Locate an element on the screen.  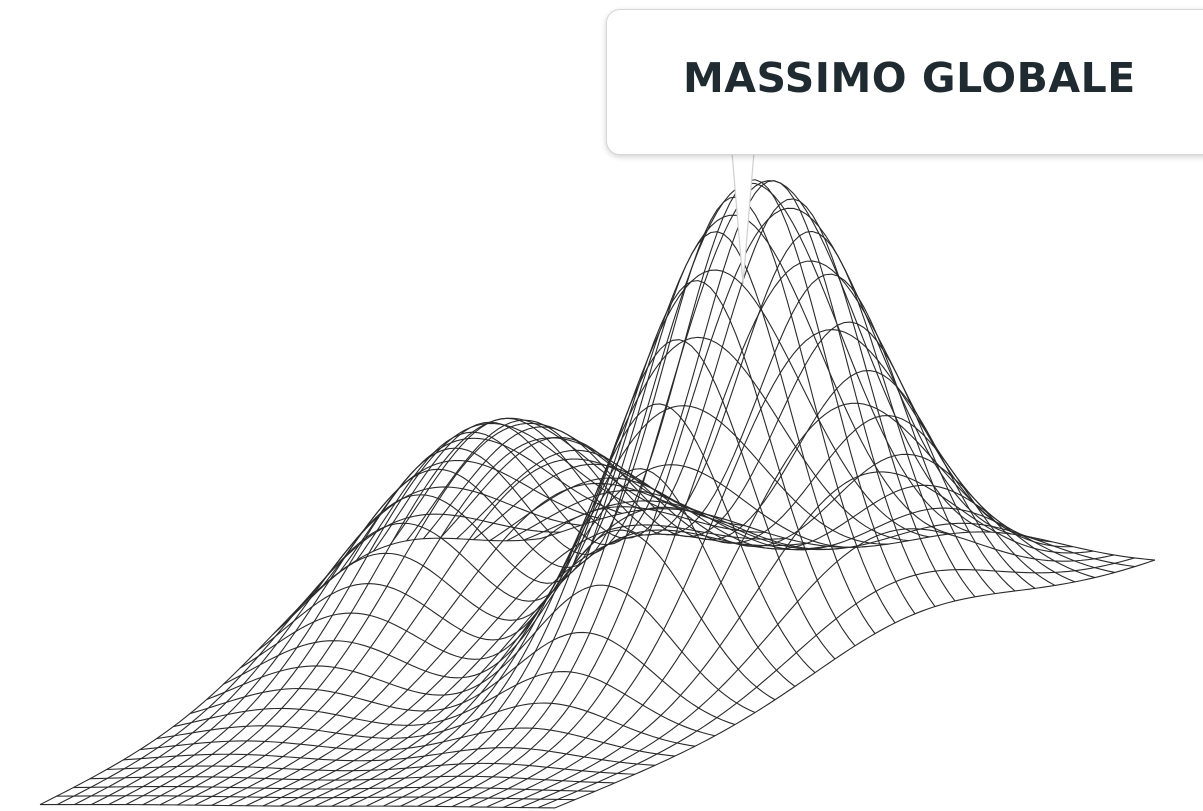
callout-label: MASSIMO GLOBALE is located at coordinates (909, 78).